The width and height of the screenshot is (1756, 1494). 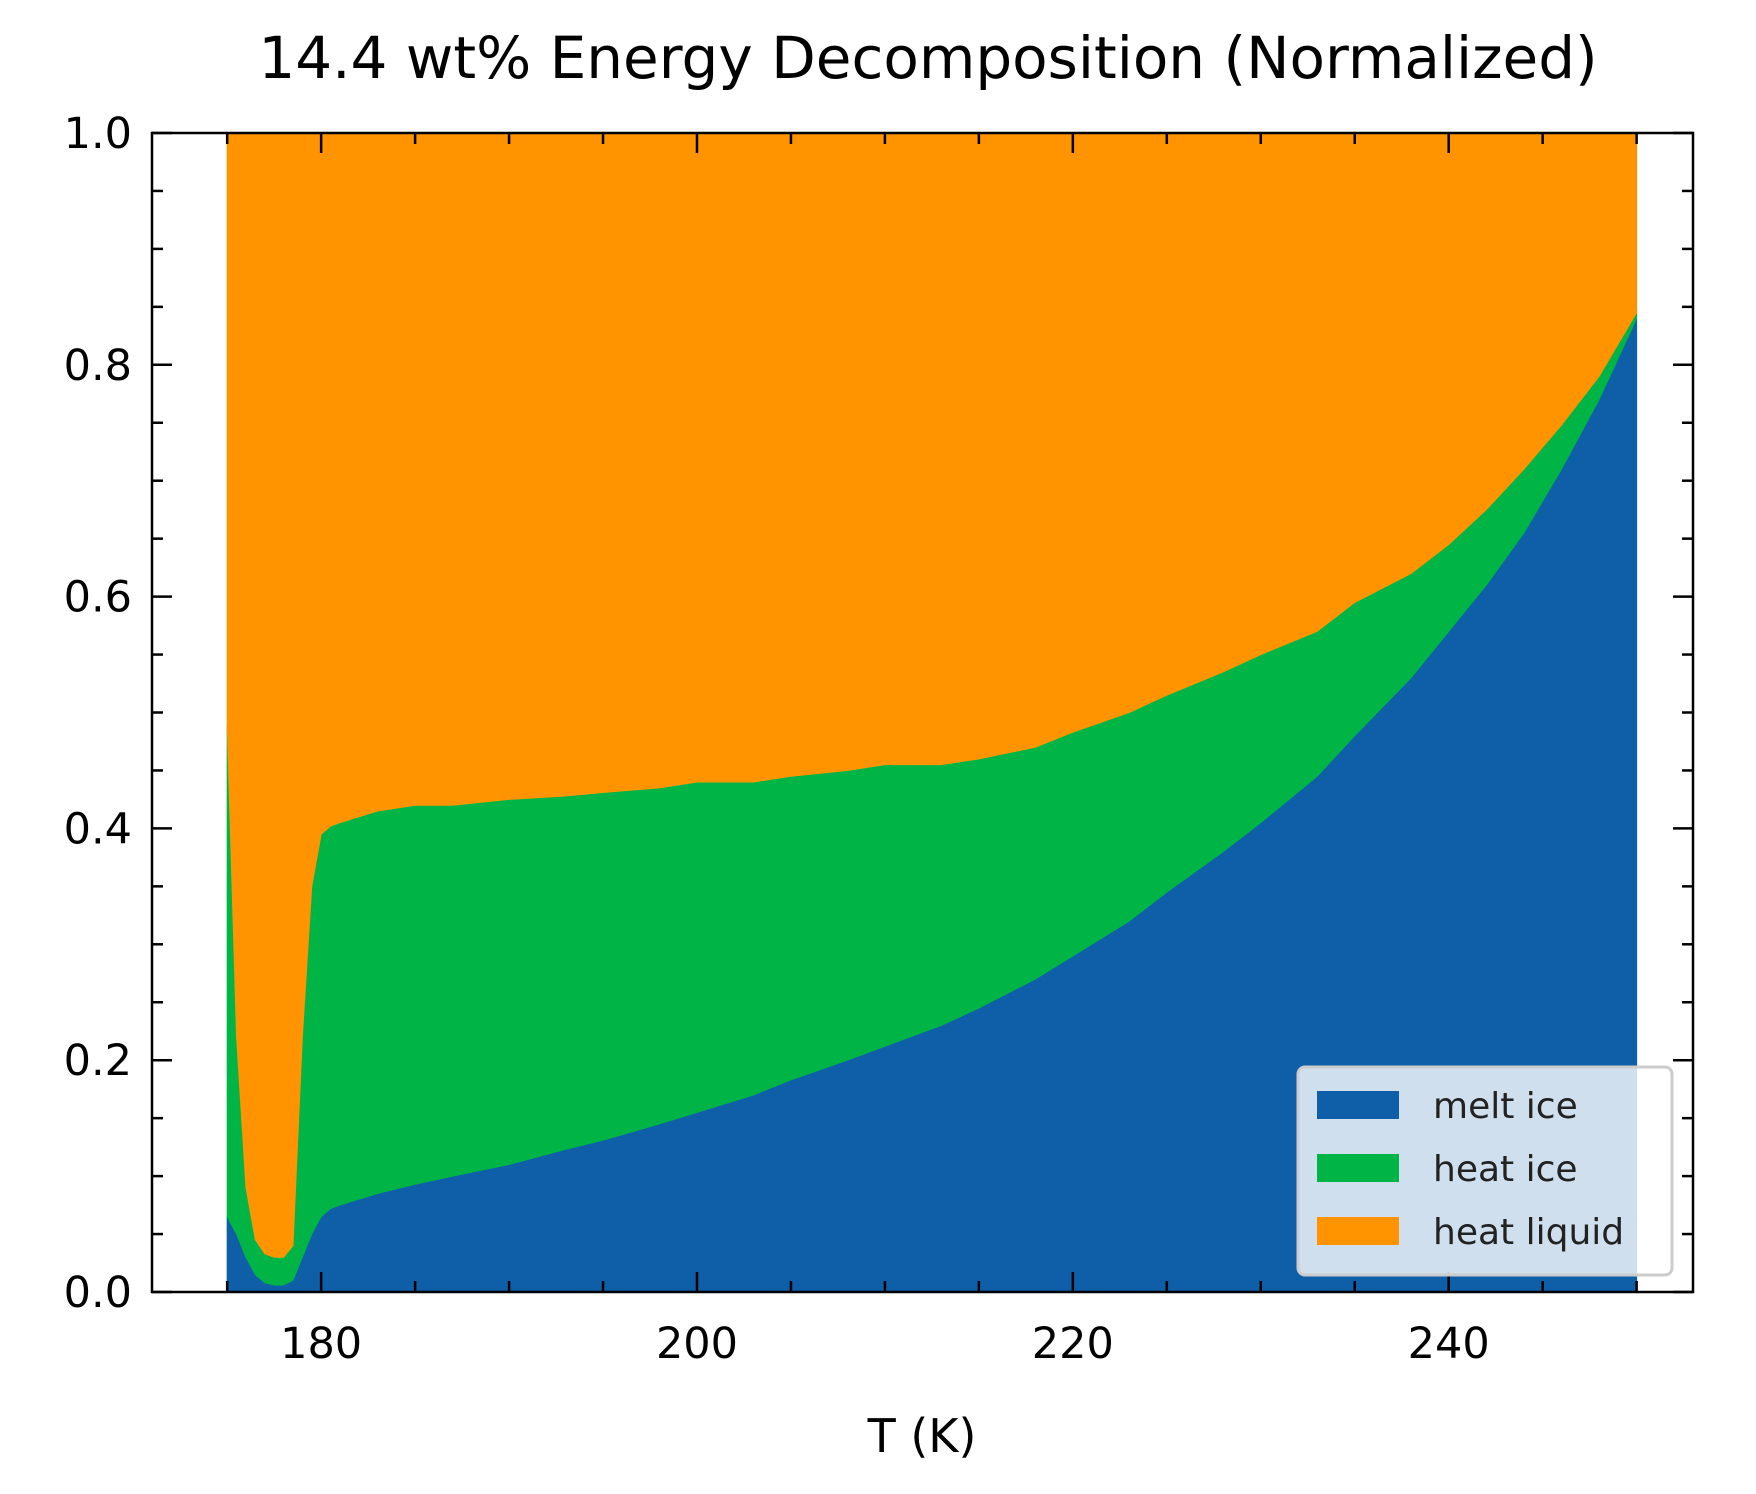 What do you see at coordinates (1528, 1232) in the screenshot?
I see `legend-entry-label: heat liquid` at bounding box center [1528, 1232].